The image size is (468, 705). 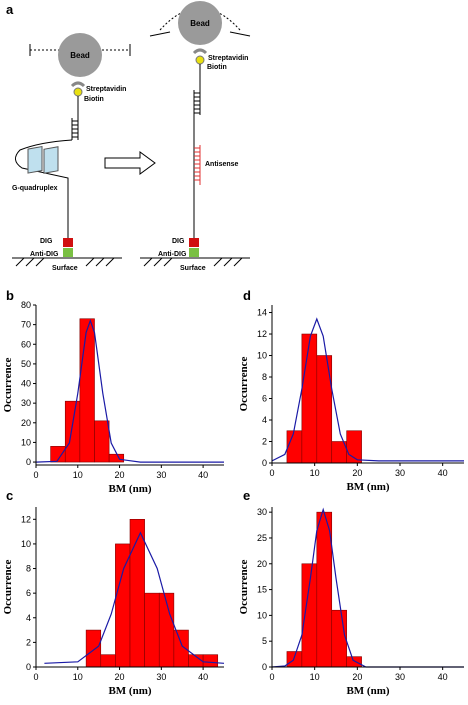 What do you see at coordinates (26, 325) in the screenshot?
I see `y-tick-label: 70` at bounding box center [26, 325].